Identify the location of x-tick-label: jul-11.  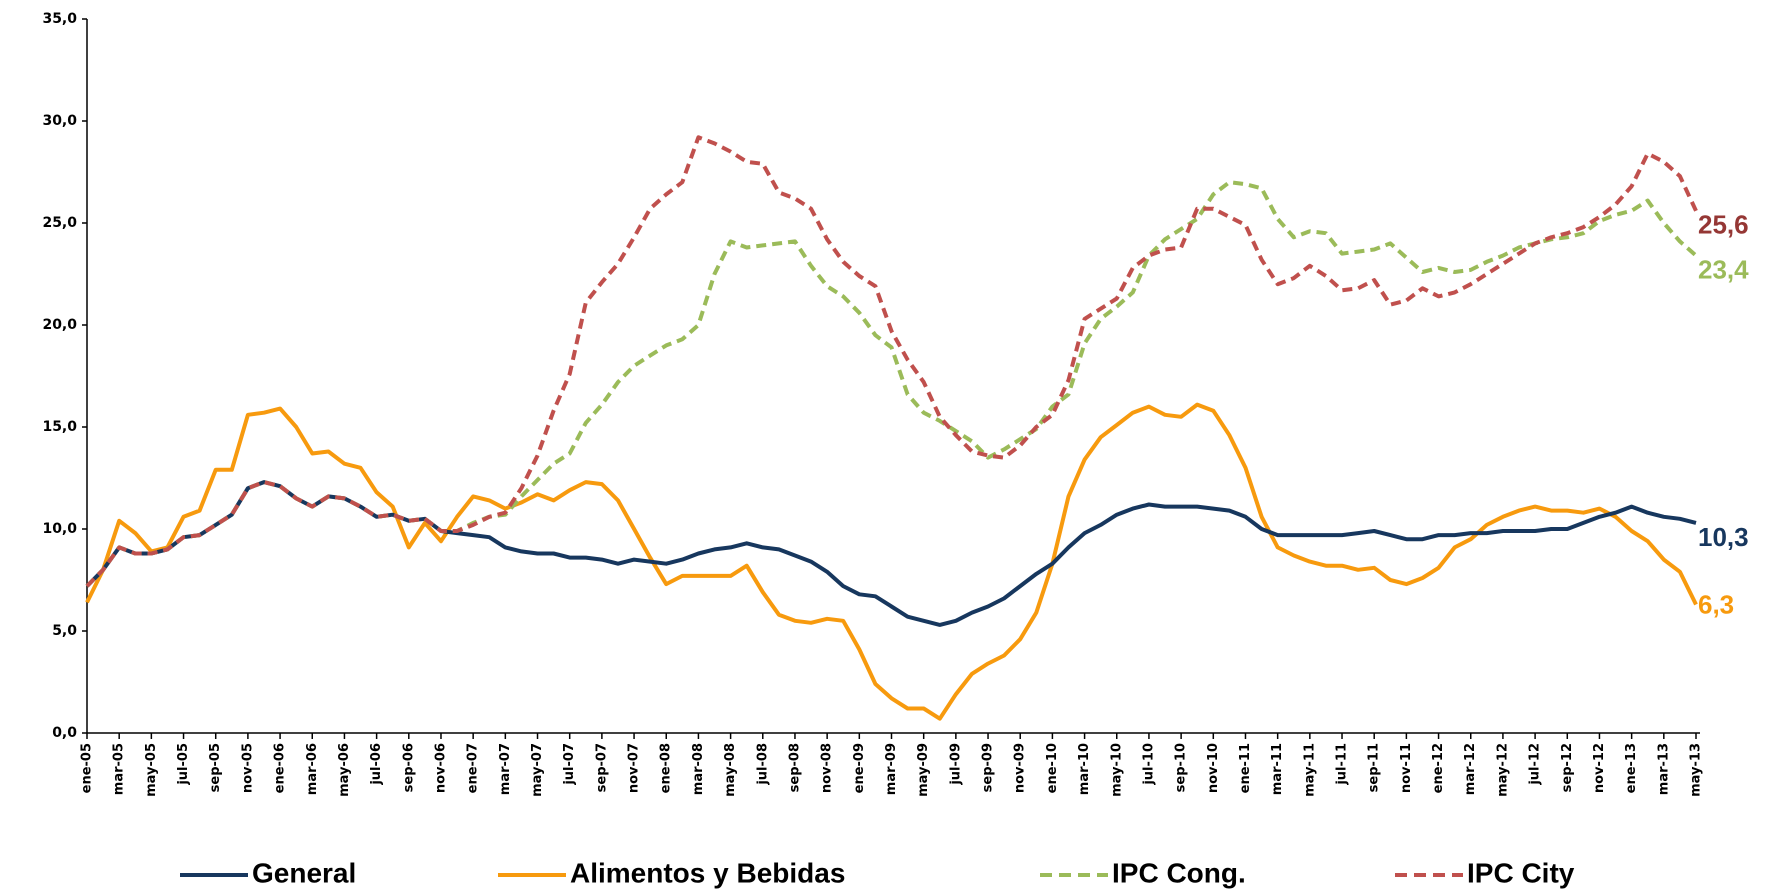
(1342, 764).